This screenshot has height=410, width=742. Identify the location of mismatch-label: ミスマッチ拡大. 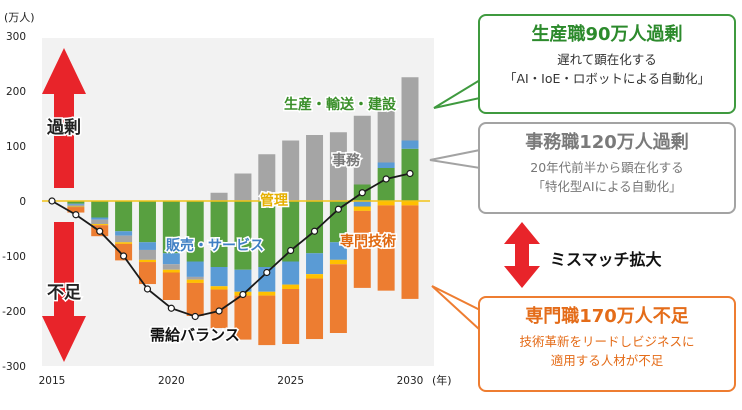
(606, 259).